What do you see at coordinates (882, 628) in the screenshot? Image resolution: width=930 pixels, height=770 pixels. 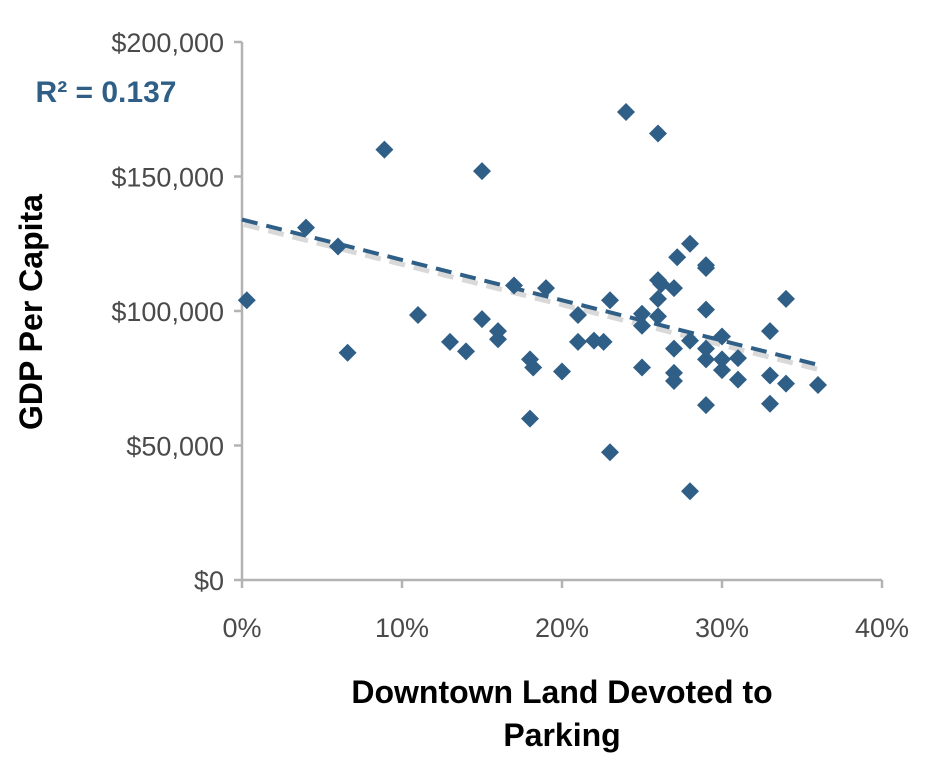 I see `x-tick-label: 40%` at bounding box center [882, 628].